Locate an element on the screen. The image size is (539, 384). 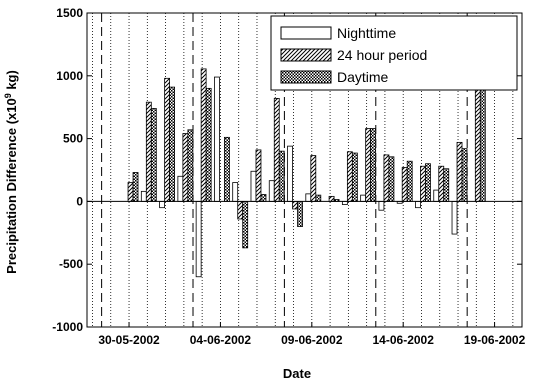
y-tick-label: 0 is located at coordinates (79, 201).